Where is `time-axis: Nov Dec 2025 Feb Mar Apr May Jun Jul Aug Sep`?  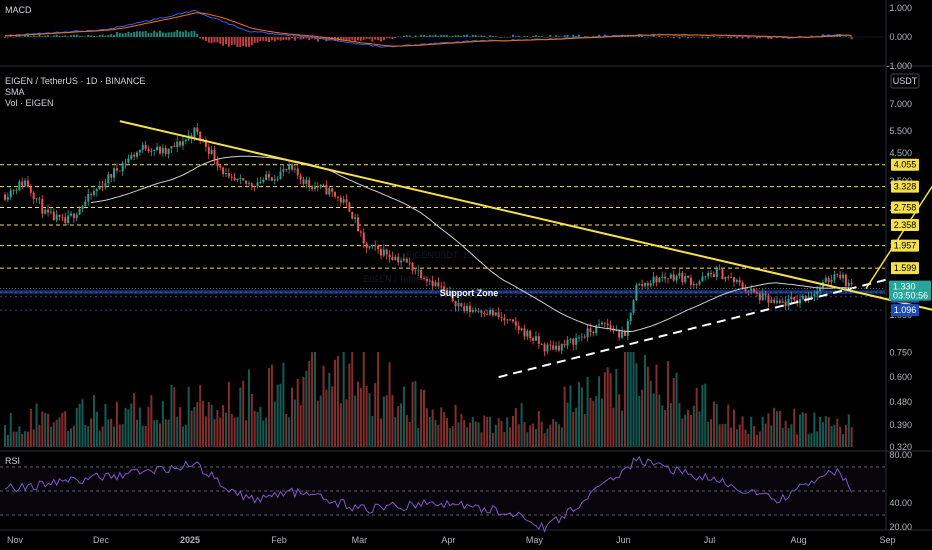 time-axis: Nov Dec 2025 Feb Mar Apr May Jun Jul Aug Sep is located at coordinates (451, 540).